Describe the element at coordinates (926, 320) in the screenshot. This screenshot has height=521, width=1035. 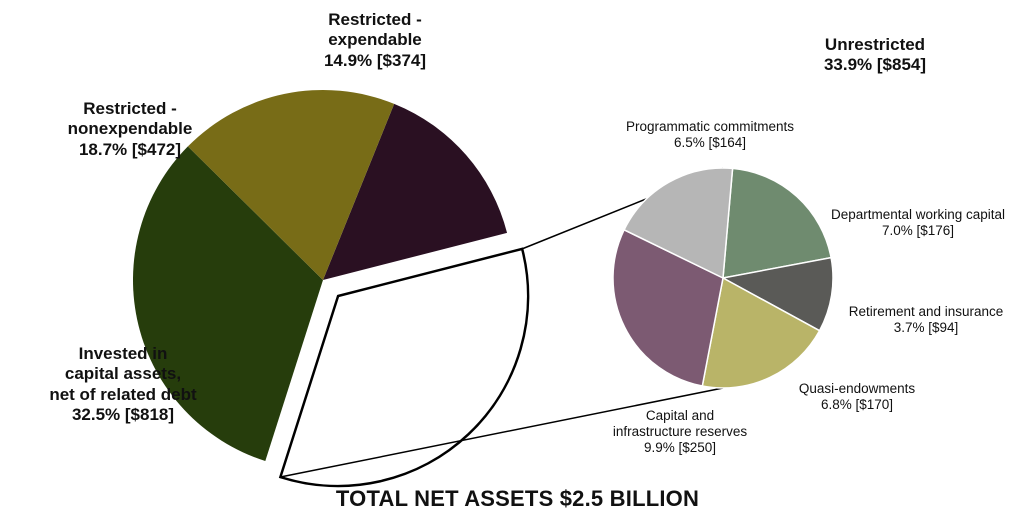
I see `label-retirement-and-insurance: Retirement and insurance 3.7% [$94]` at that location.